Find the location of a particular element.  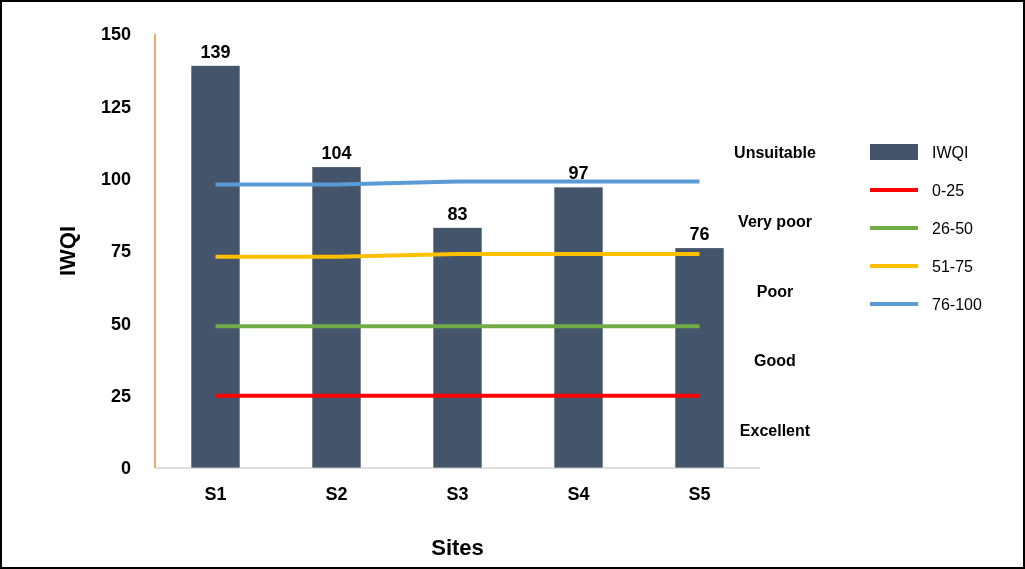

x-tick-label: S1 is located at coordinates (215, 494).